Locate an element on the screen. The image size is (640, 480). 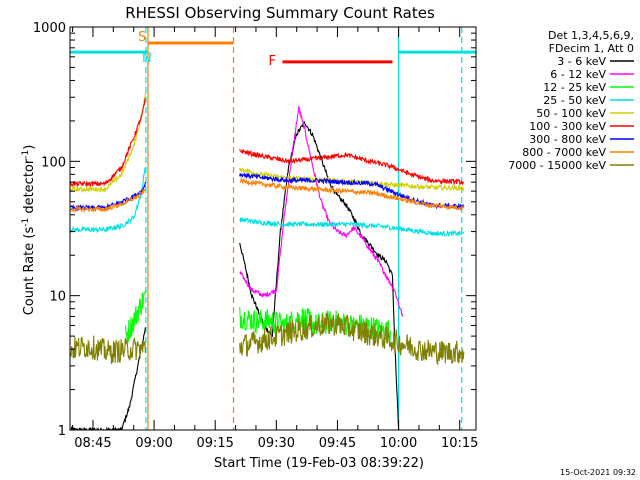
x-tick-label: 10:15 is located at coordinates (459, 443).